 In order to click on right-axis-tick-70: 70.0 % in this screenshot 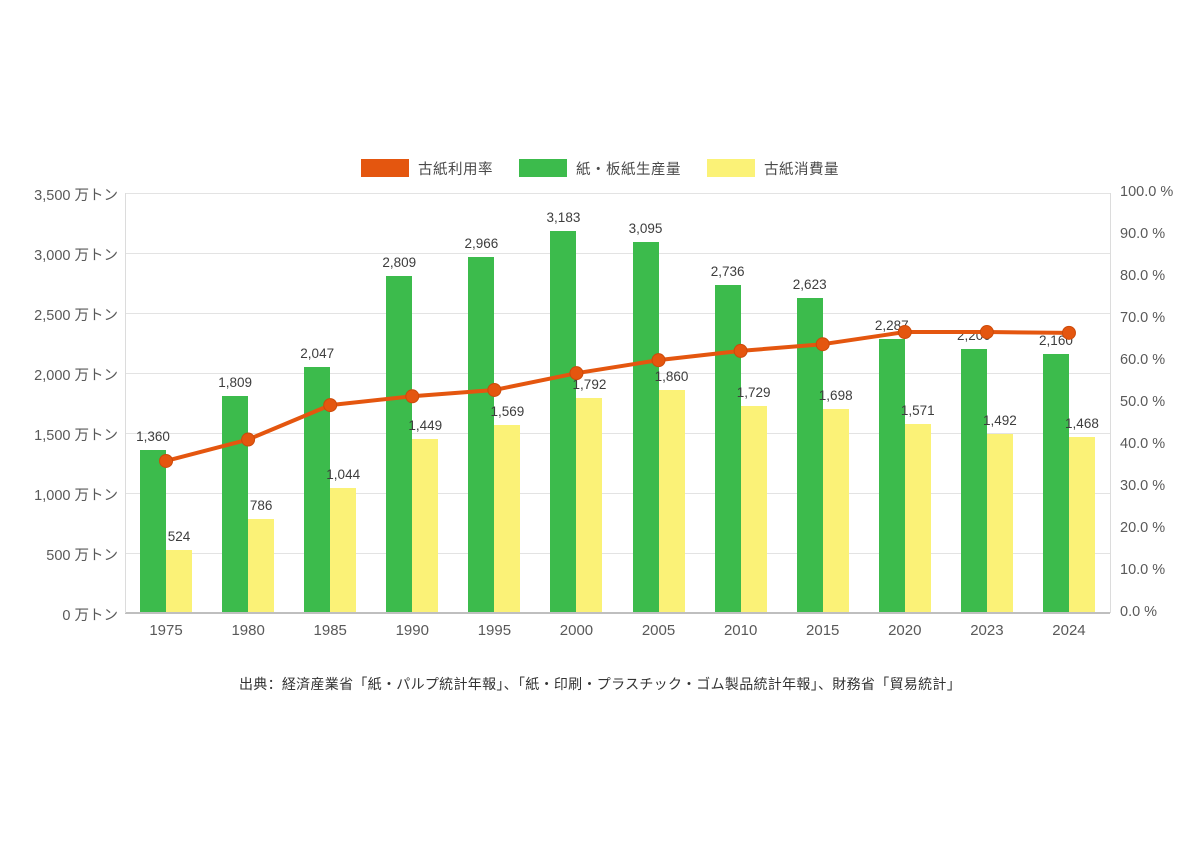, I will do `click(1143, 318)`.